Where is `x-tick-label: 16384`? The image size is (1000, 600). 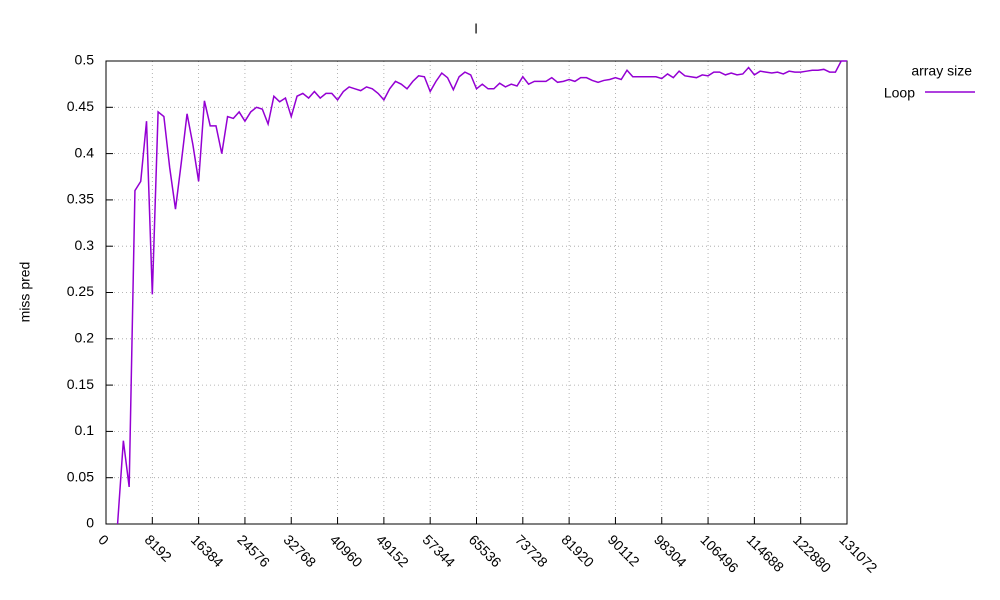 x-tick-label: 16384 is located at coordinates (207, 550).